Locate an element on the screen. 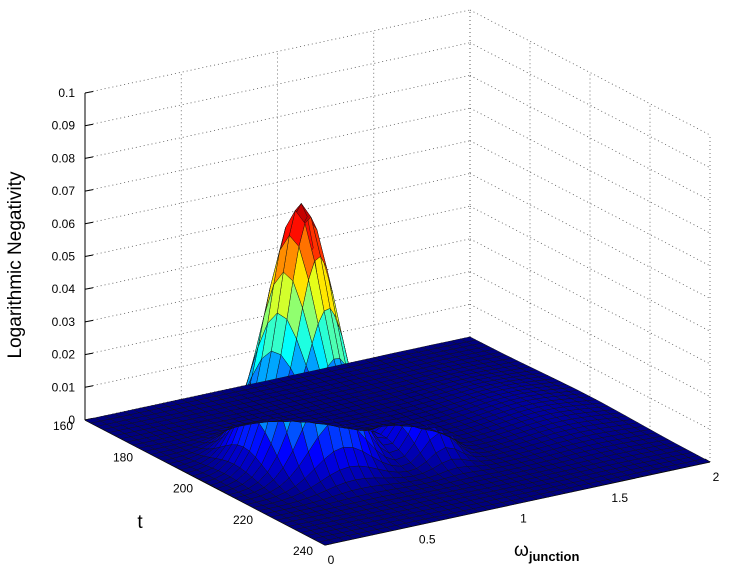  surface-facet is located at coordinates (92, 420).